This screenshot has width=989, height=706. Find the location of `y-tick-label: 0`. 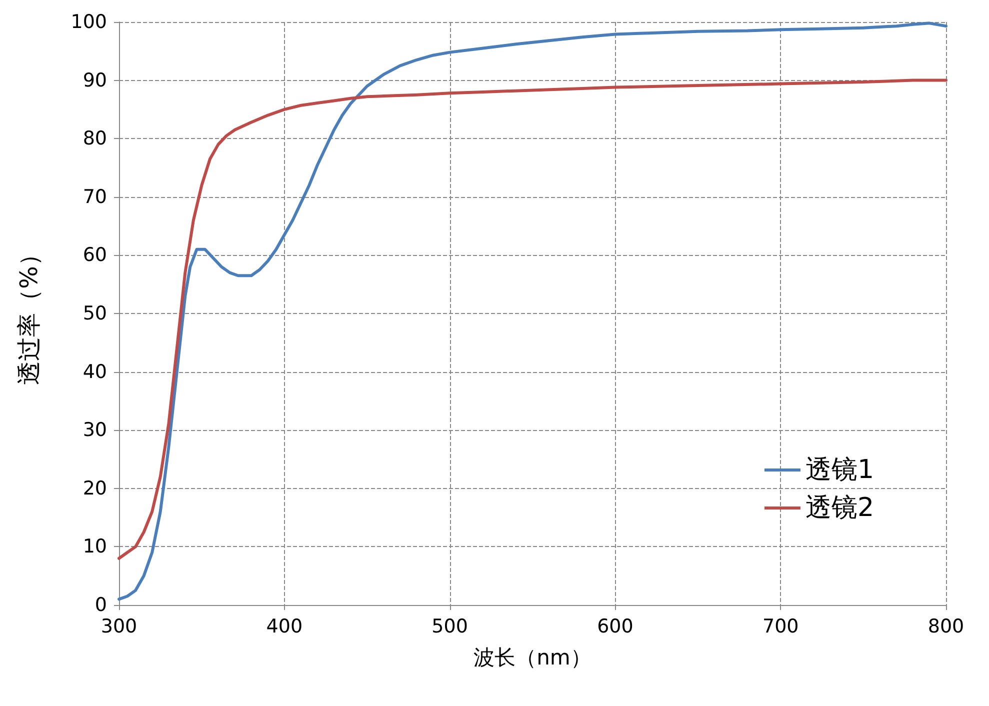

y-tick-label: 0 is located at coordinates (100, 605).